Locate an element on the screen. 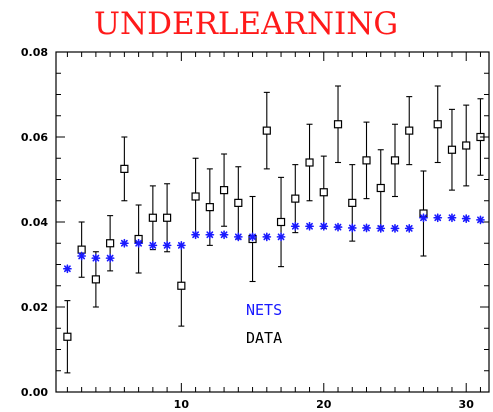  legend-data-label: DATA is located at coordinates (264, 338).